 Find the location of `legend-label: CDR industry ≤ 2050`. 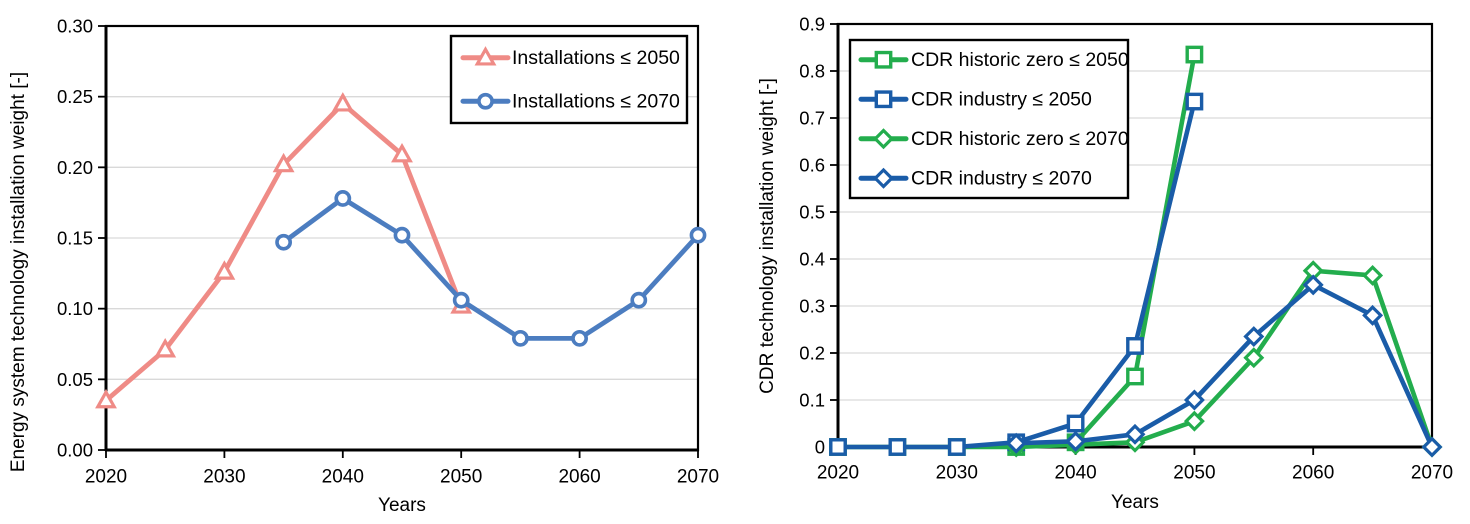

legend-label: CDR industry ≤ 2050 is located at coordinates (1001, 99).